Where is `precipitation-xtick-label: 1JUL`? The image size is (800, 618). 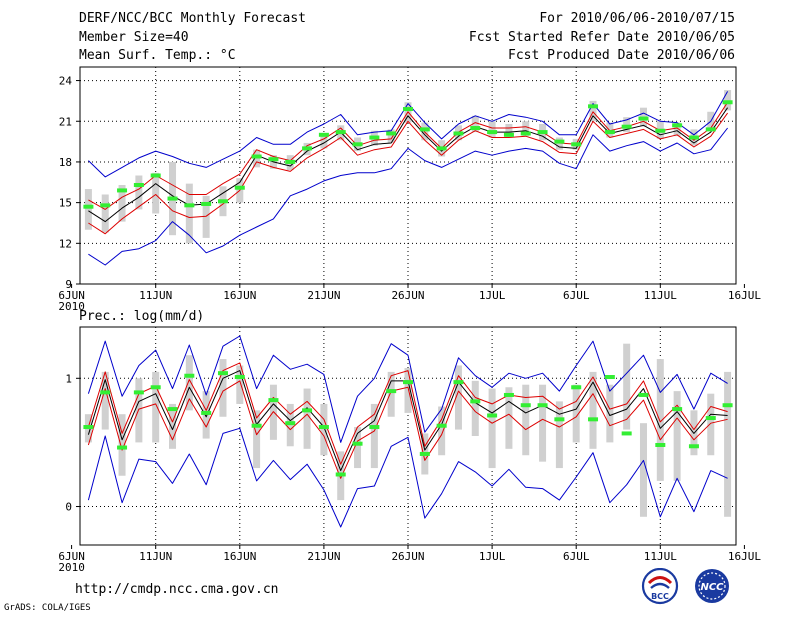
precipitation-xtick-label: 1JUL is located at coordinates (492, 556).